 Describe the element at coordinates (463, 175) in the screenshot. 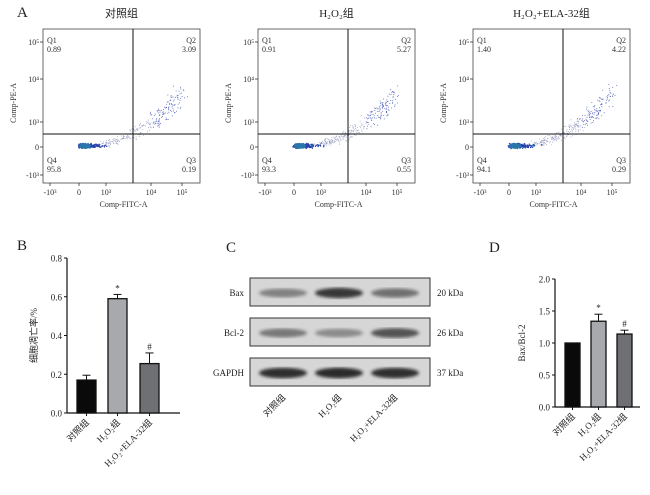

I see `y-tick-label: -10³` at that location.